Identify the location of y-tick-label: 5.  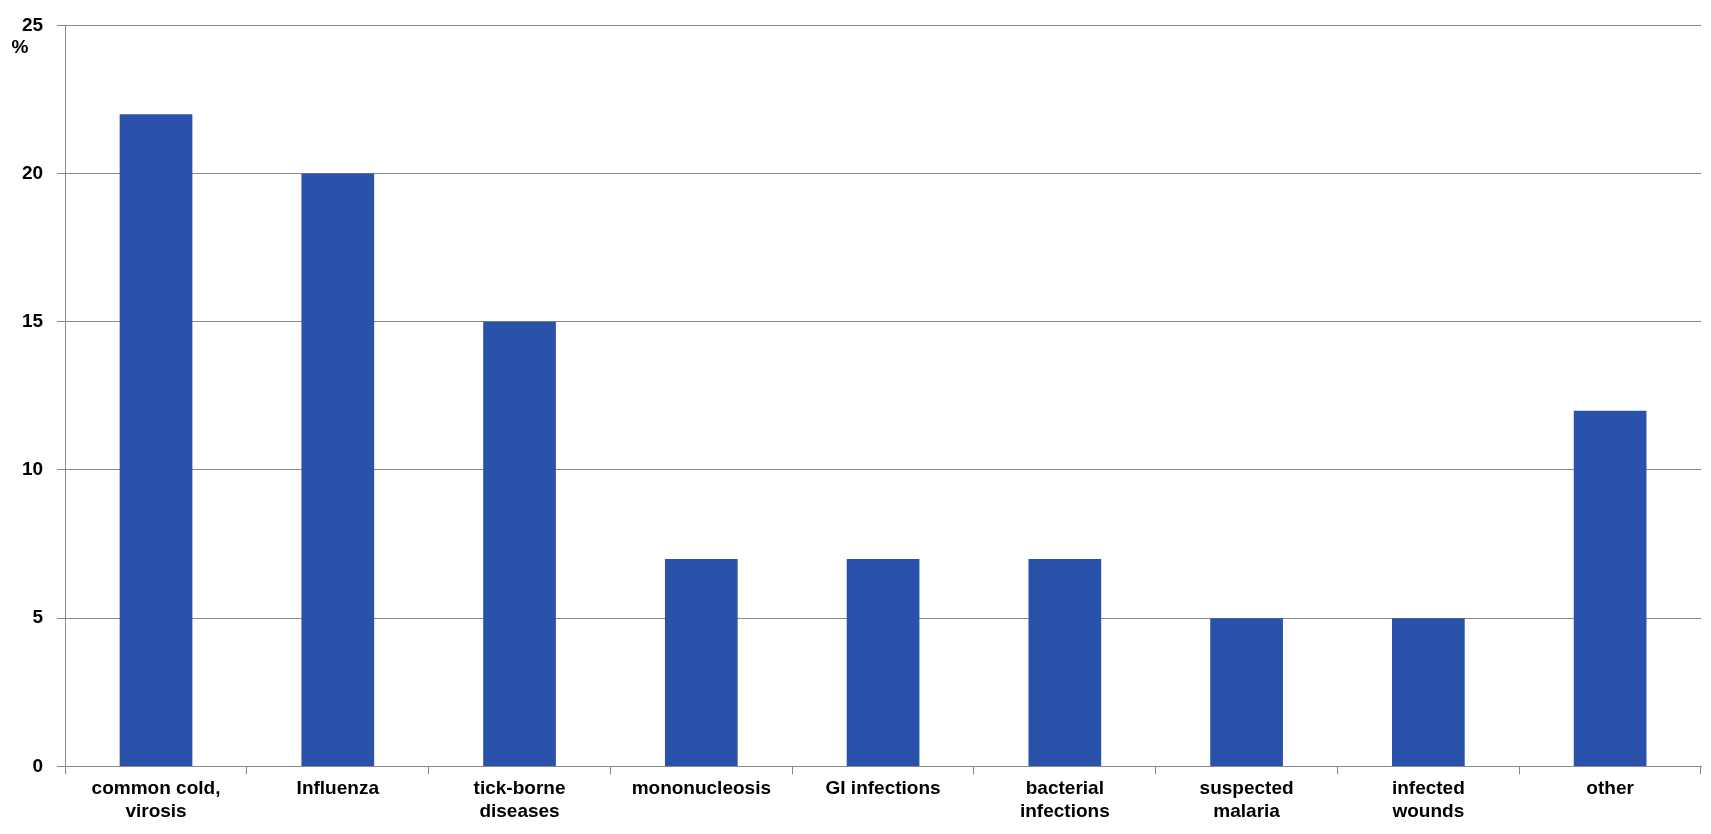
(38, 617).